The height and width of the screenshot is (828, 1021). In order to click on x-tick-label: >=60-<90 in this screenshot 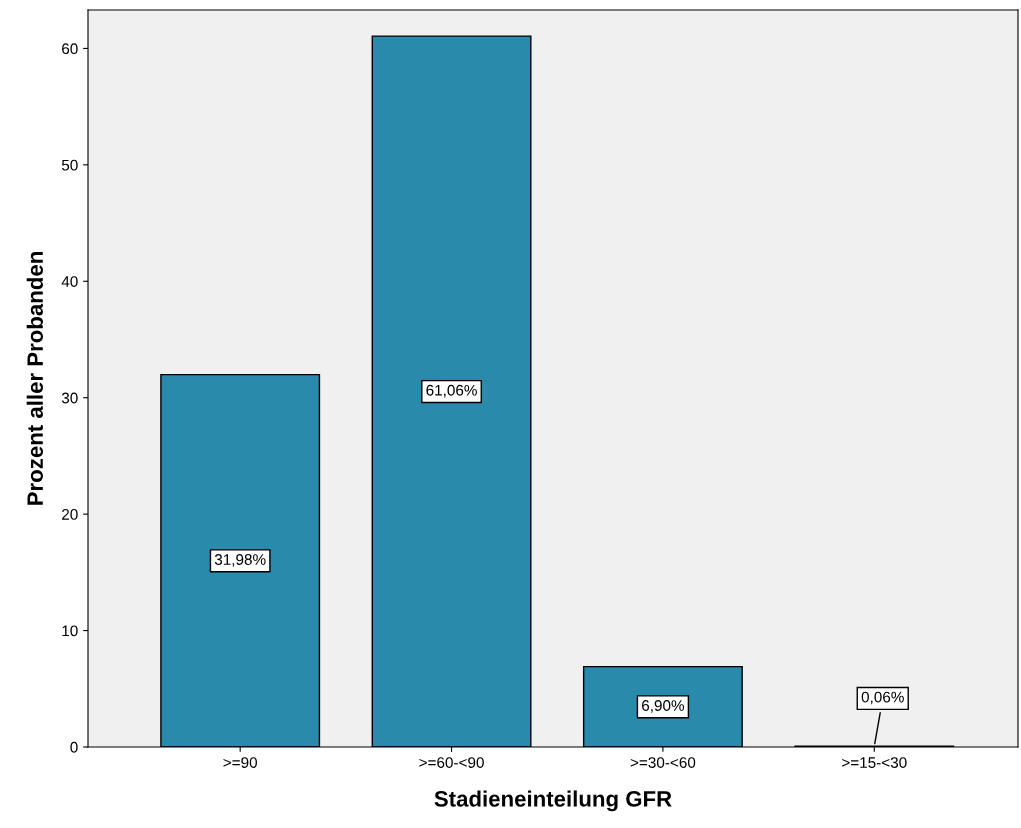, I will do `click(451, 762)`.